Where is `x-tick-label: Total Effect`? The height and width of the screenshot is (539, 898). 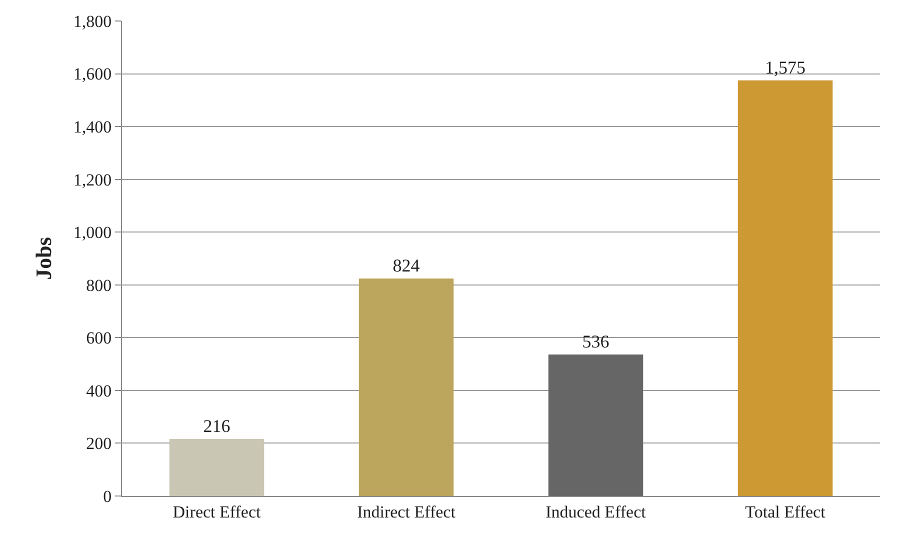 x-tick-label: Total Effect is located at coordinates (785, 512).